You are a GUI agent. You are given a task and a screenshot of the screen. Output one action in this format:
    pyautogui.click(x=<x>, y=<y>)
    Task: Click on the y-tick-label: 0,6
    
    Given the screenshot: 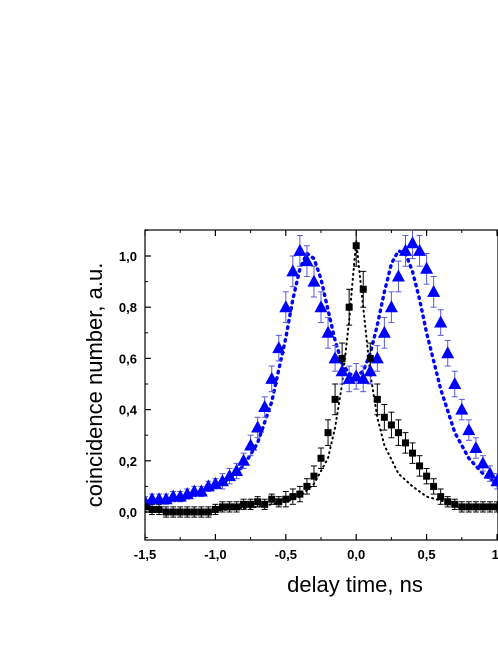 What is the action you would take?
    pyautogui.click(x=128, y=358)
    